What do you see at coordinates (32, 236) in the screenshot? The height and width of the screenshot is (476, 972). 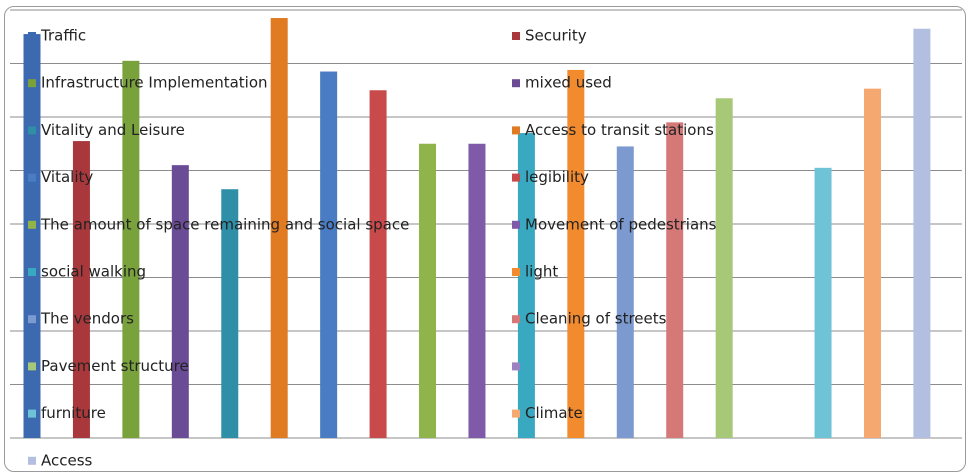 I see `bar-traffic` at bounding box center [32, 236].